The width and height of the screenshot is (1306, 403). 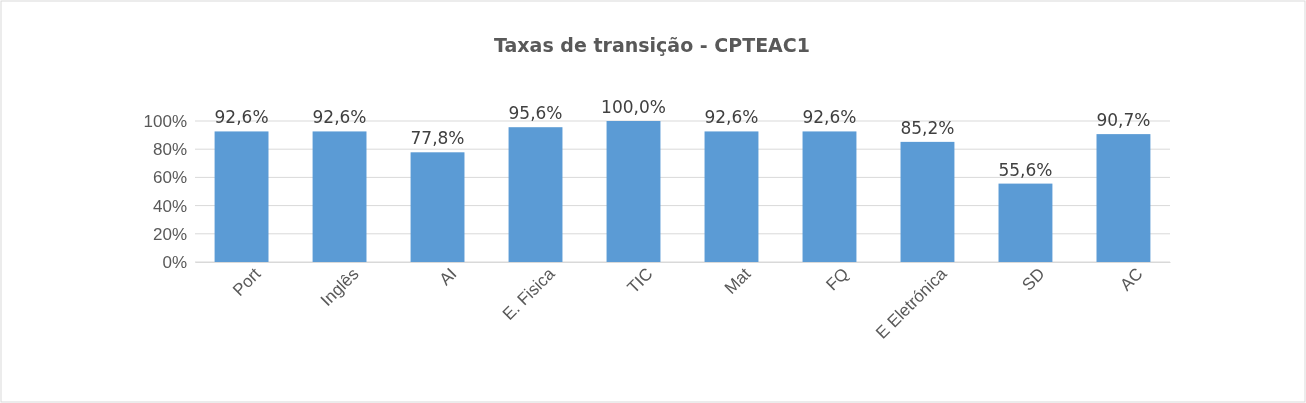 What do you see at coordinates (448, 277) in the screenshot?
I see `x-tick-label: AI` at bounding box center [448, 277].